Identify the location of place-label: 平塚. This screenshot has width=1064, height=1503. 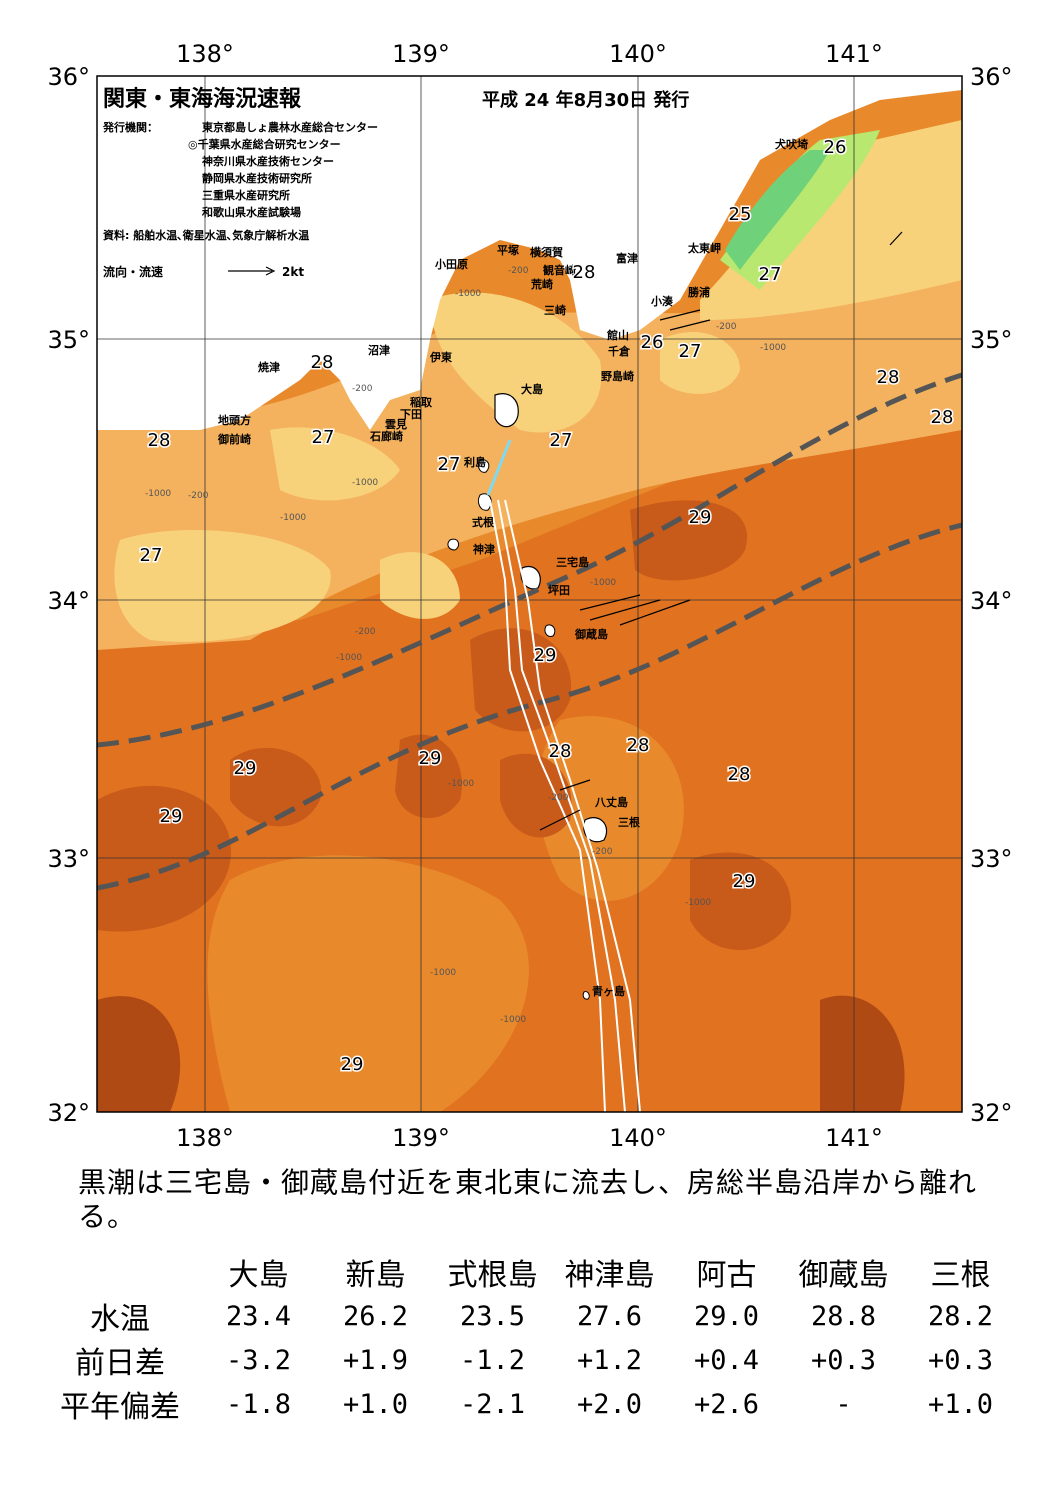
(508, 250).